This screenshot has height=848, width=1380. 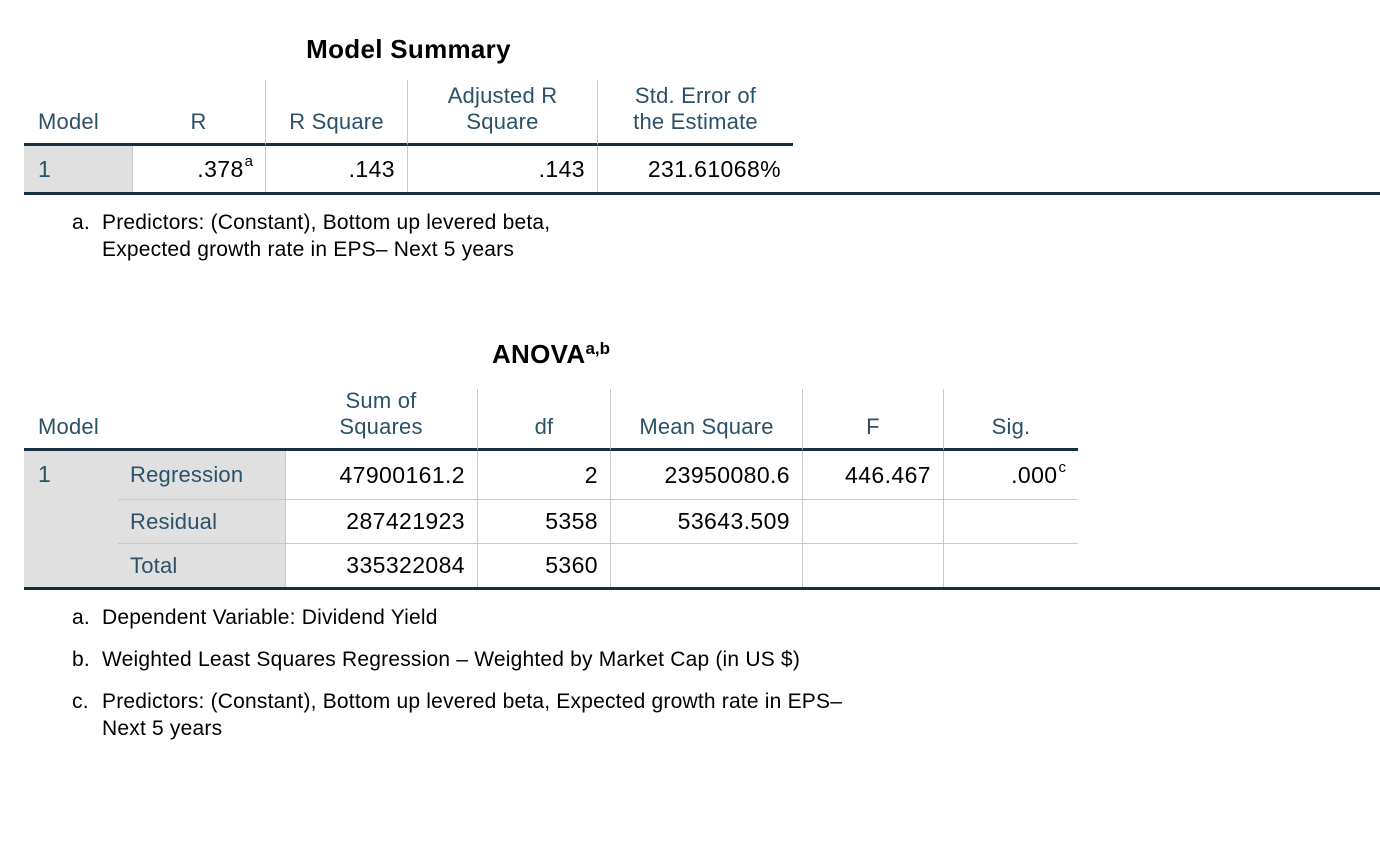 I want to click on sum-of-squares-cell: 335322084, so click(x=381, y=565).